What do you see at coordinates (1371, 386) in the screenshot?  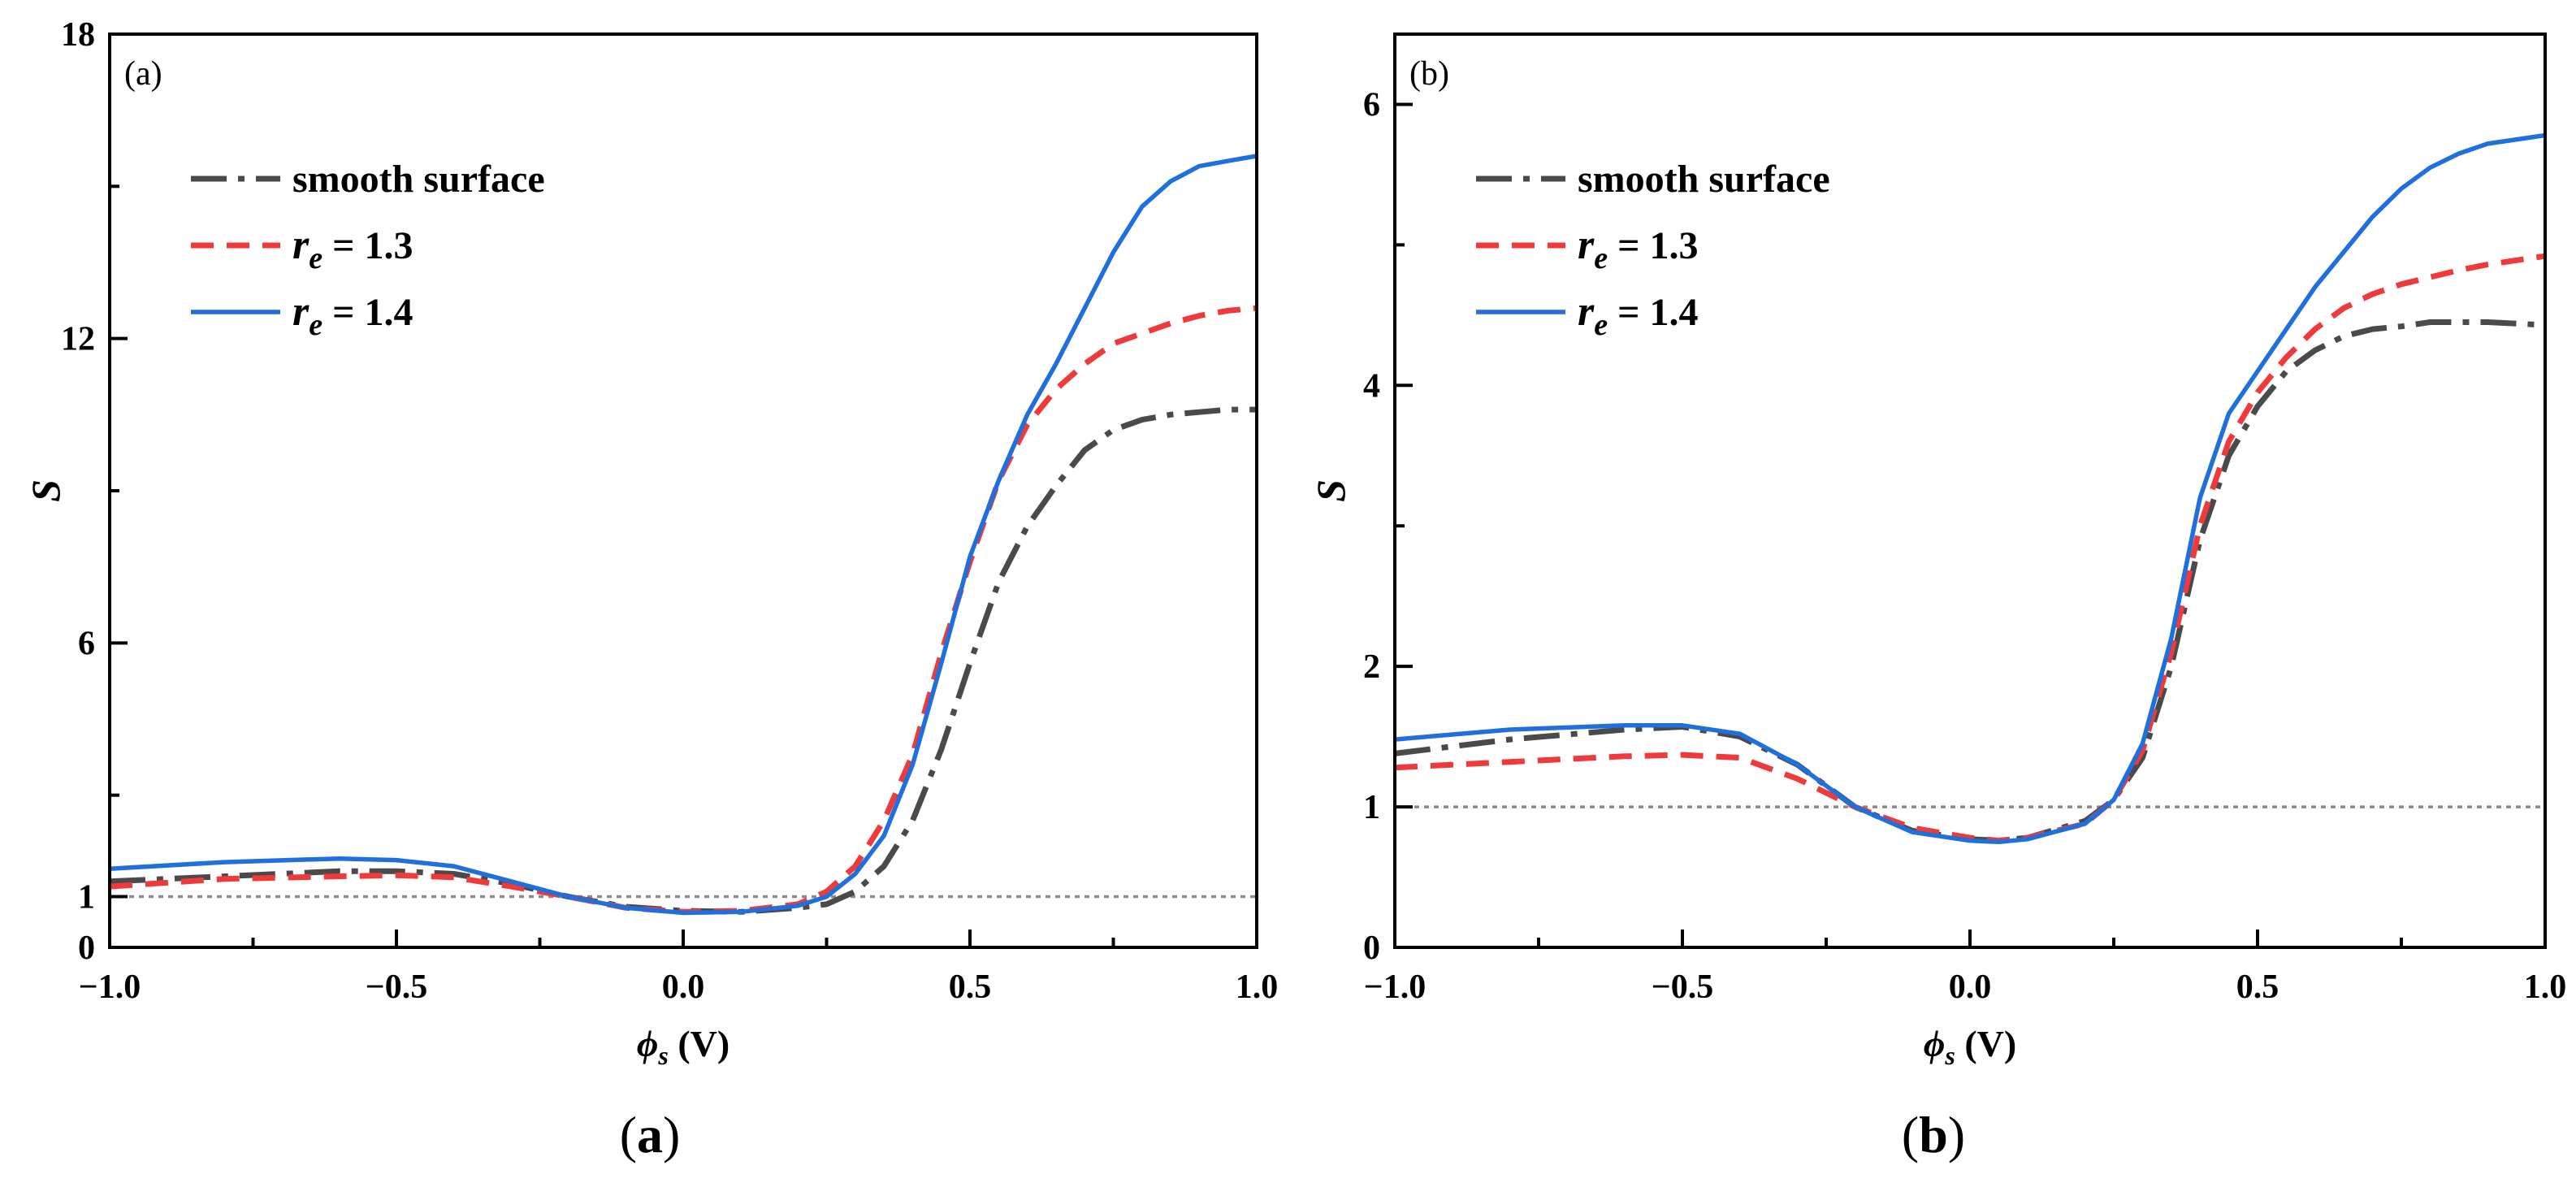 I see `y-tick-label: 4` at bounding box center [1371, 386].